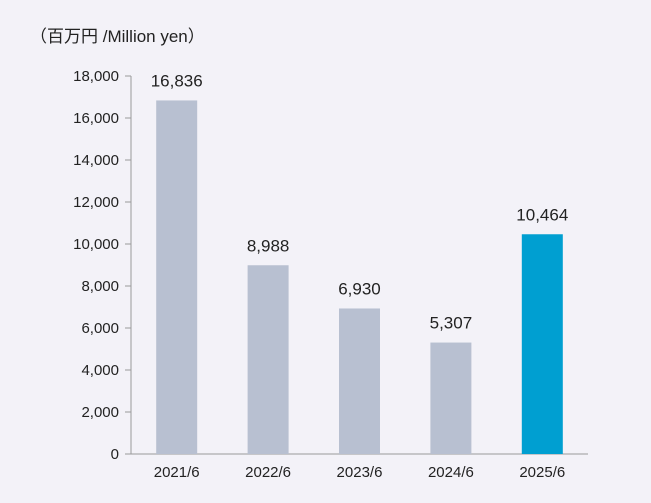  I want to click on y-tick-label: 12,000, so click(96, 202).